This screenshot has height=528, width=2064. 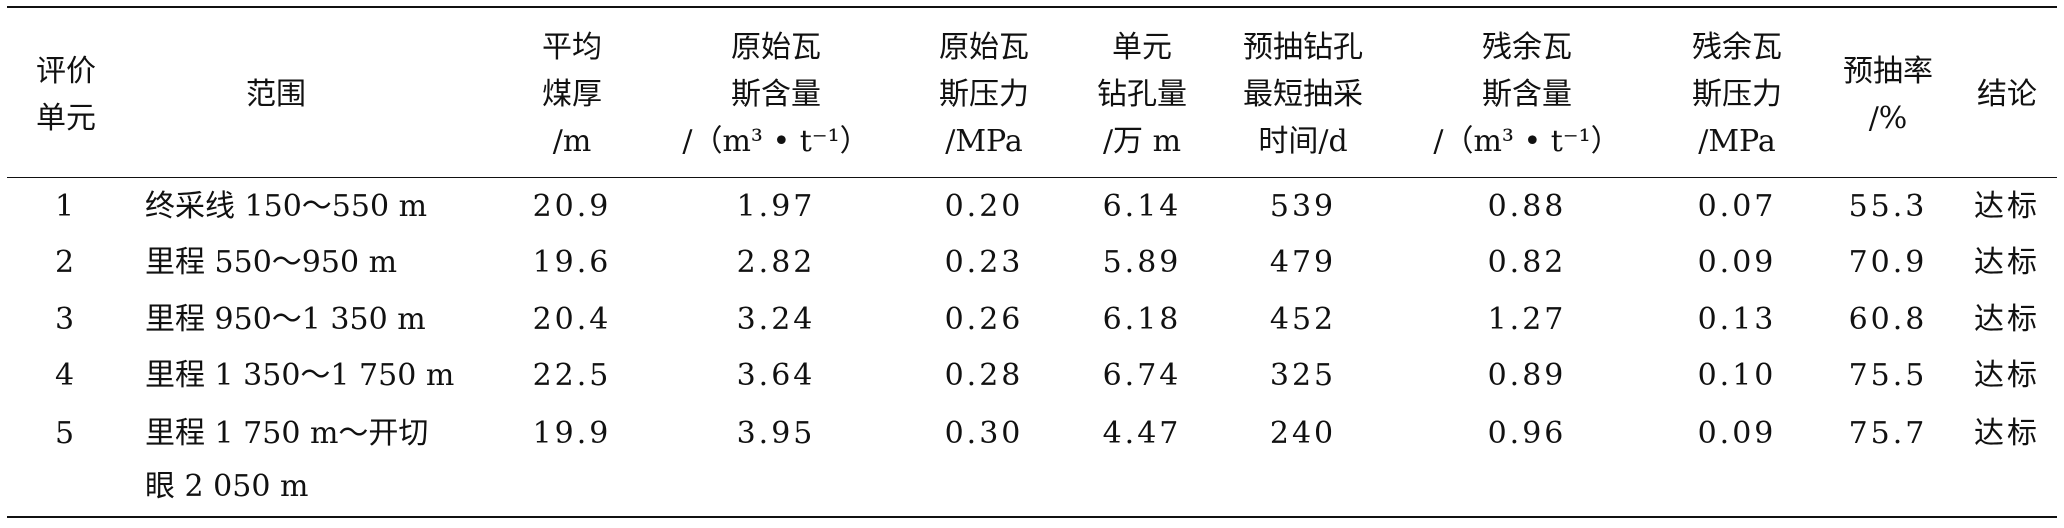 I want to click on range-text: 里程 950～1 350 m, so click(x=285, y=319).